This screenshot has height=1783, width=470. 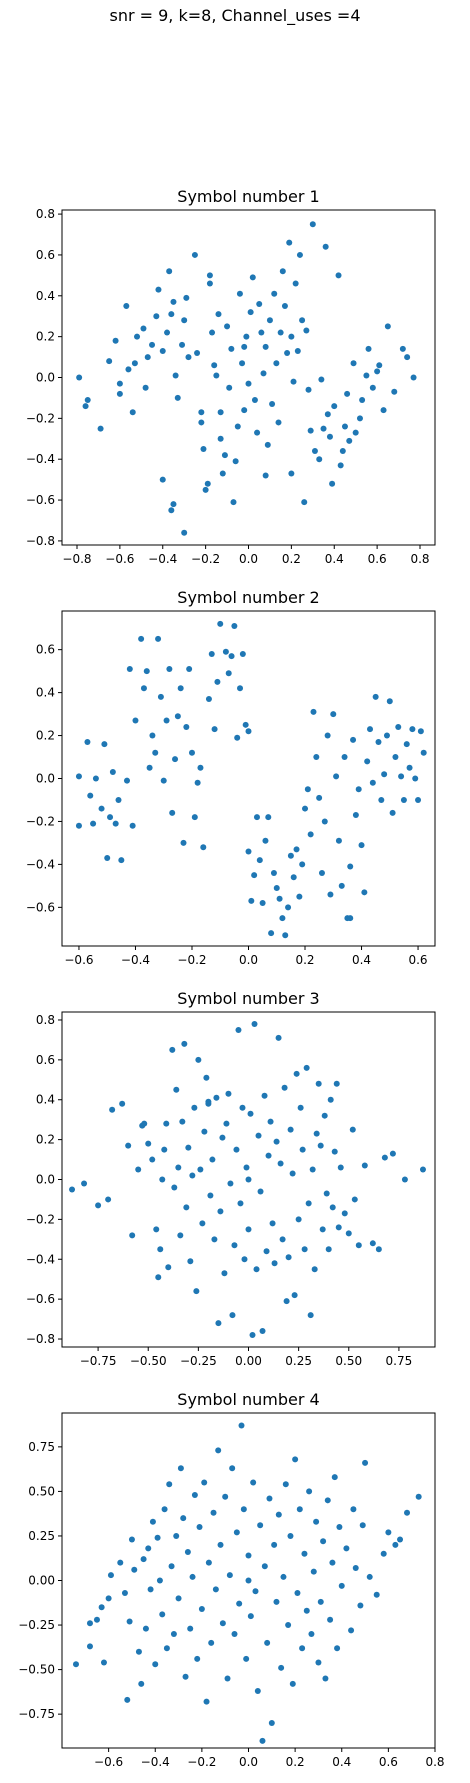 What do you see at coordinates (348, 1361) in the screenshot?
I see `x-tick-label: 0.50` at bounding box center [348, 1361].